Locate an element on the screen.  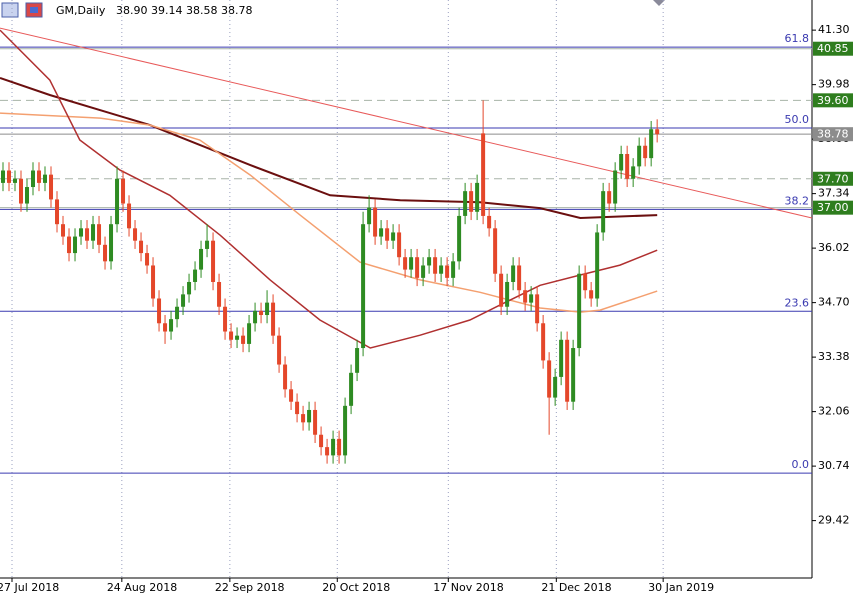
fib-label: 0.0 is located at coordinates (801, 464).